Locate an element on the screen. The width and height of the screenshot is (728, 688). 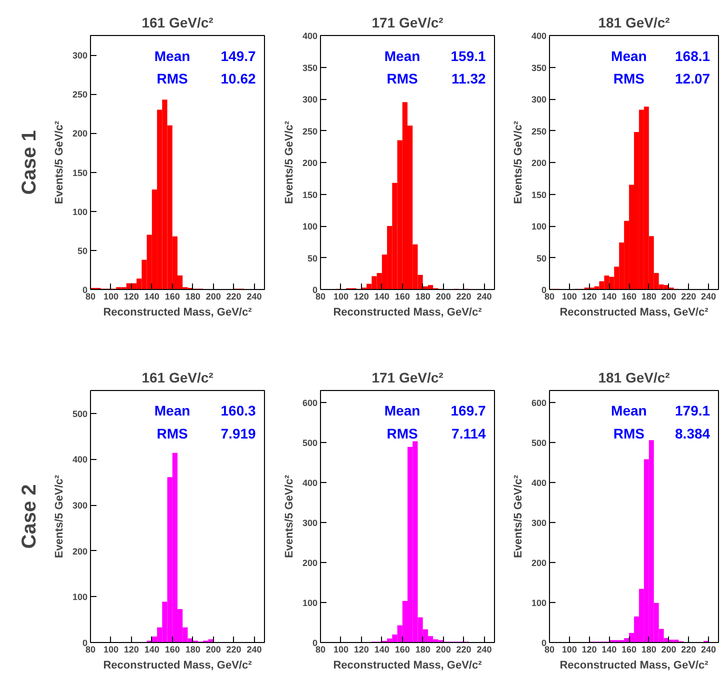
text: Case 2 is located at coordinates (29, 516).